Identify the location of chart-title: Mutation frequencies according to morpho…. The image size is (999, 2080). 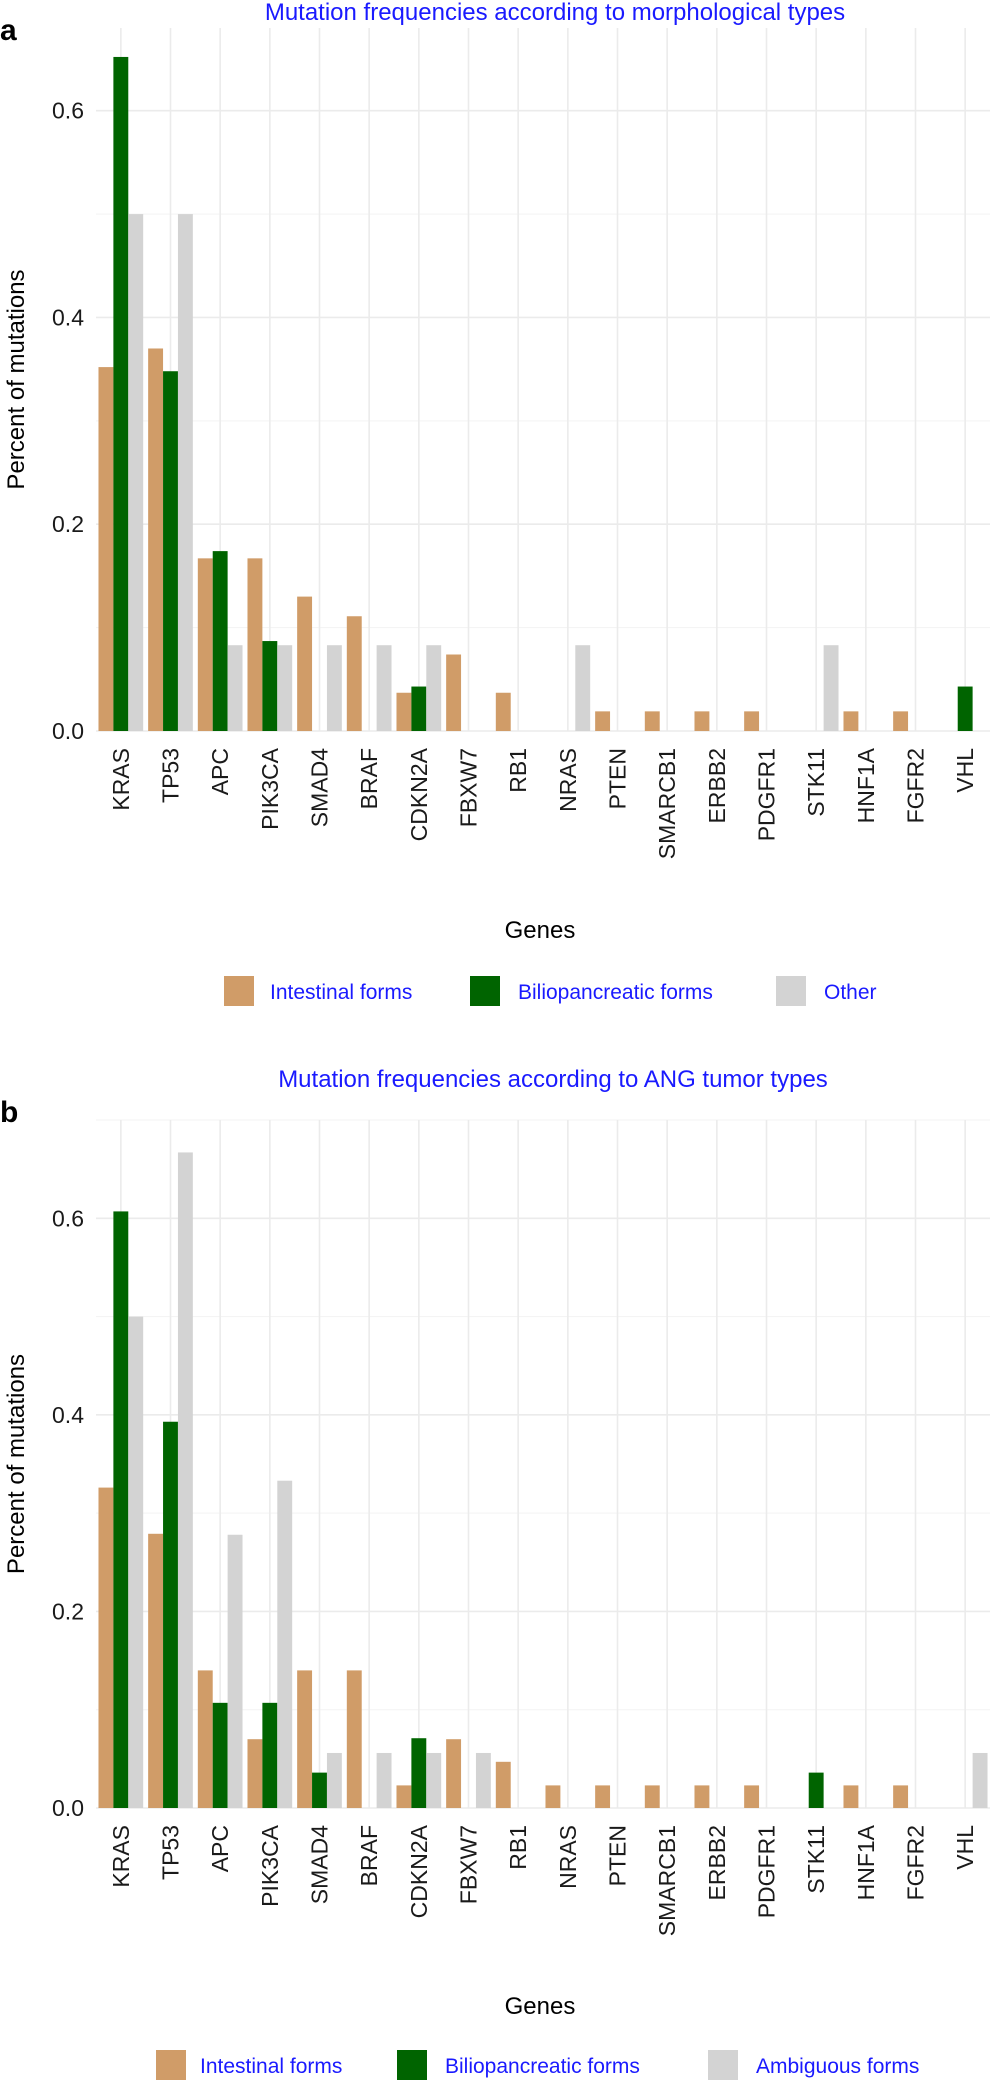
(555, 13).